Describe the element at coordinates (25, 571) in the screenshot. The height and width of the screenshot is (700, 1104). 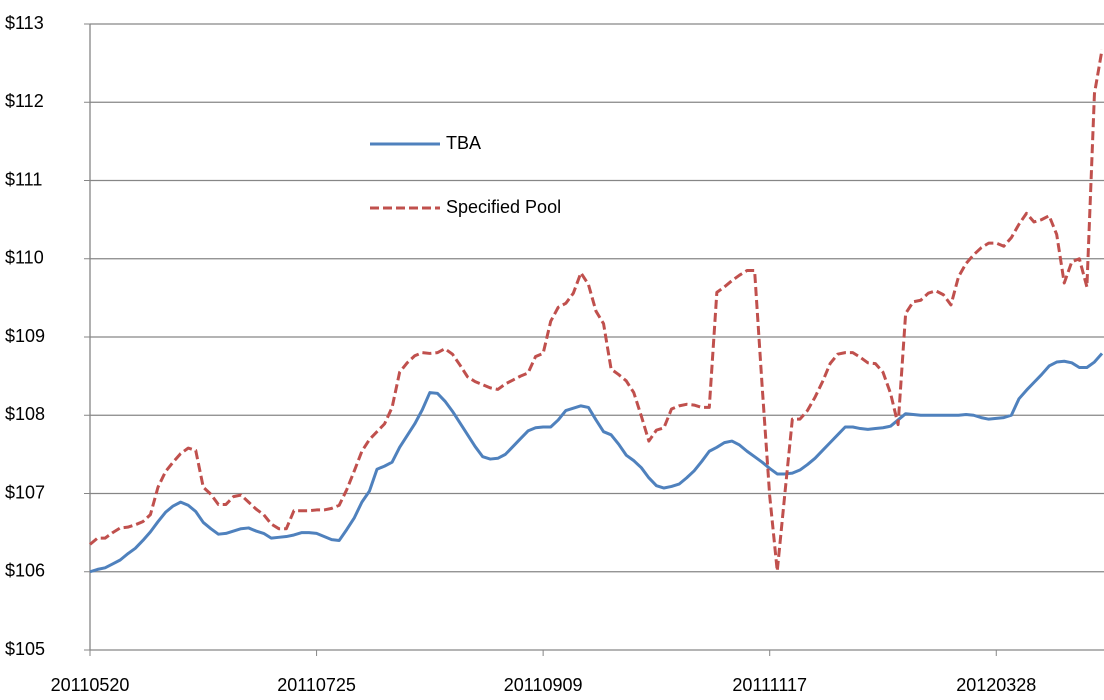
I see `y-tick-label: $106` at that location.